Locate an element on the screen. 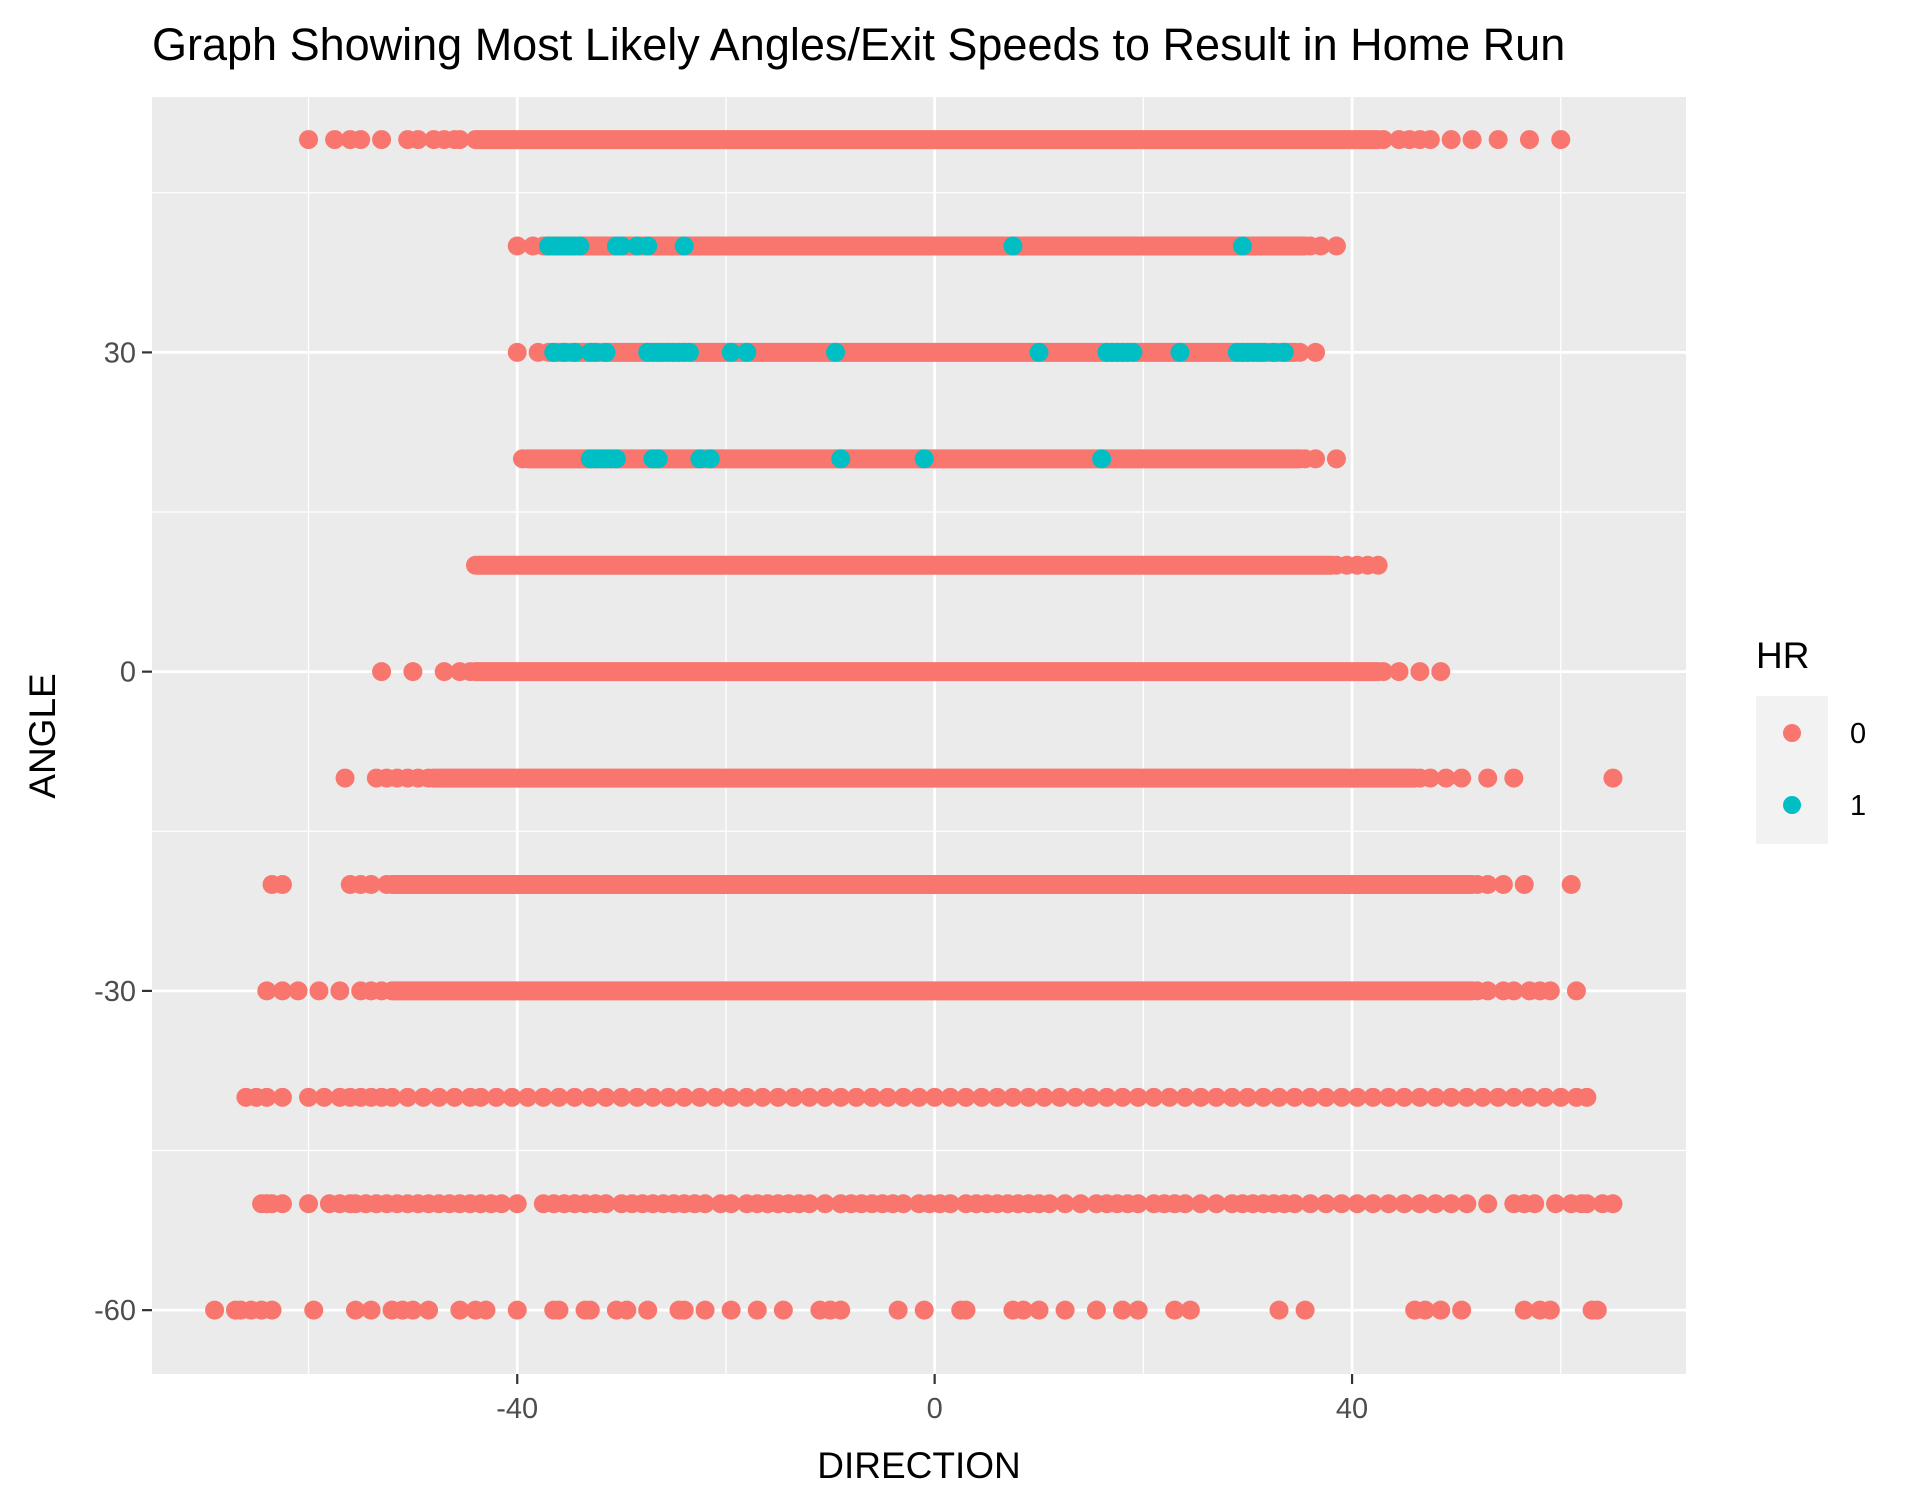 The height and width of the screenshot is (1504, 1908). y-tick-label: 30 is located at coordinates (120, 353).